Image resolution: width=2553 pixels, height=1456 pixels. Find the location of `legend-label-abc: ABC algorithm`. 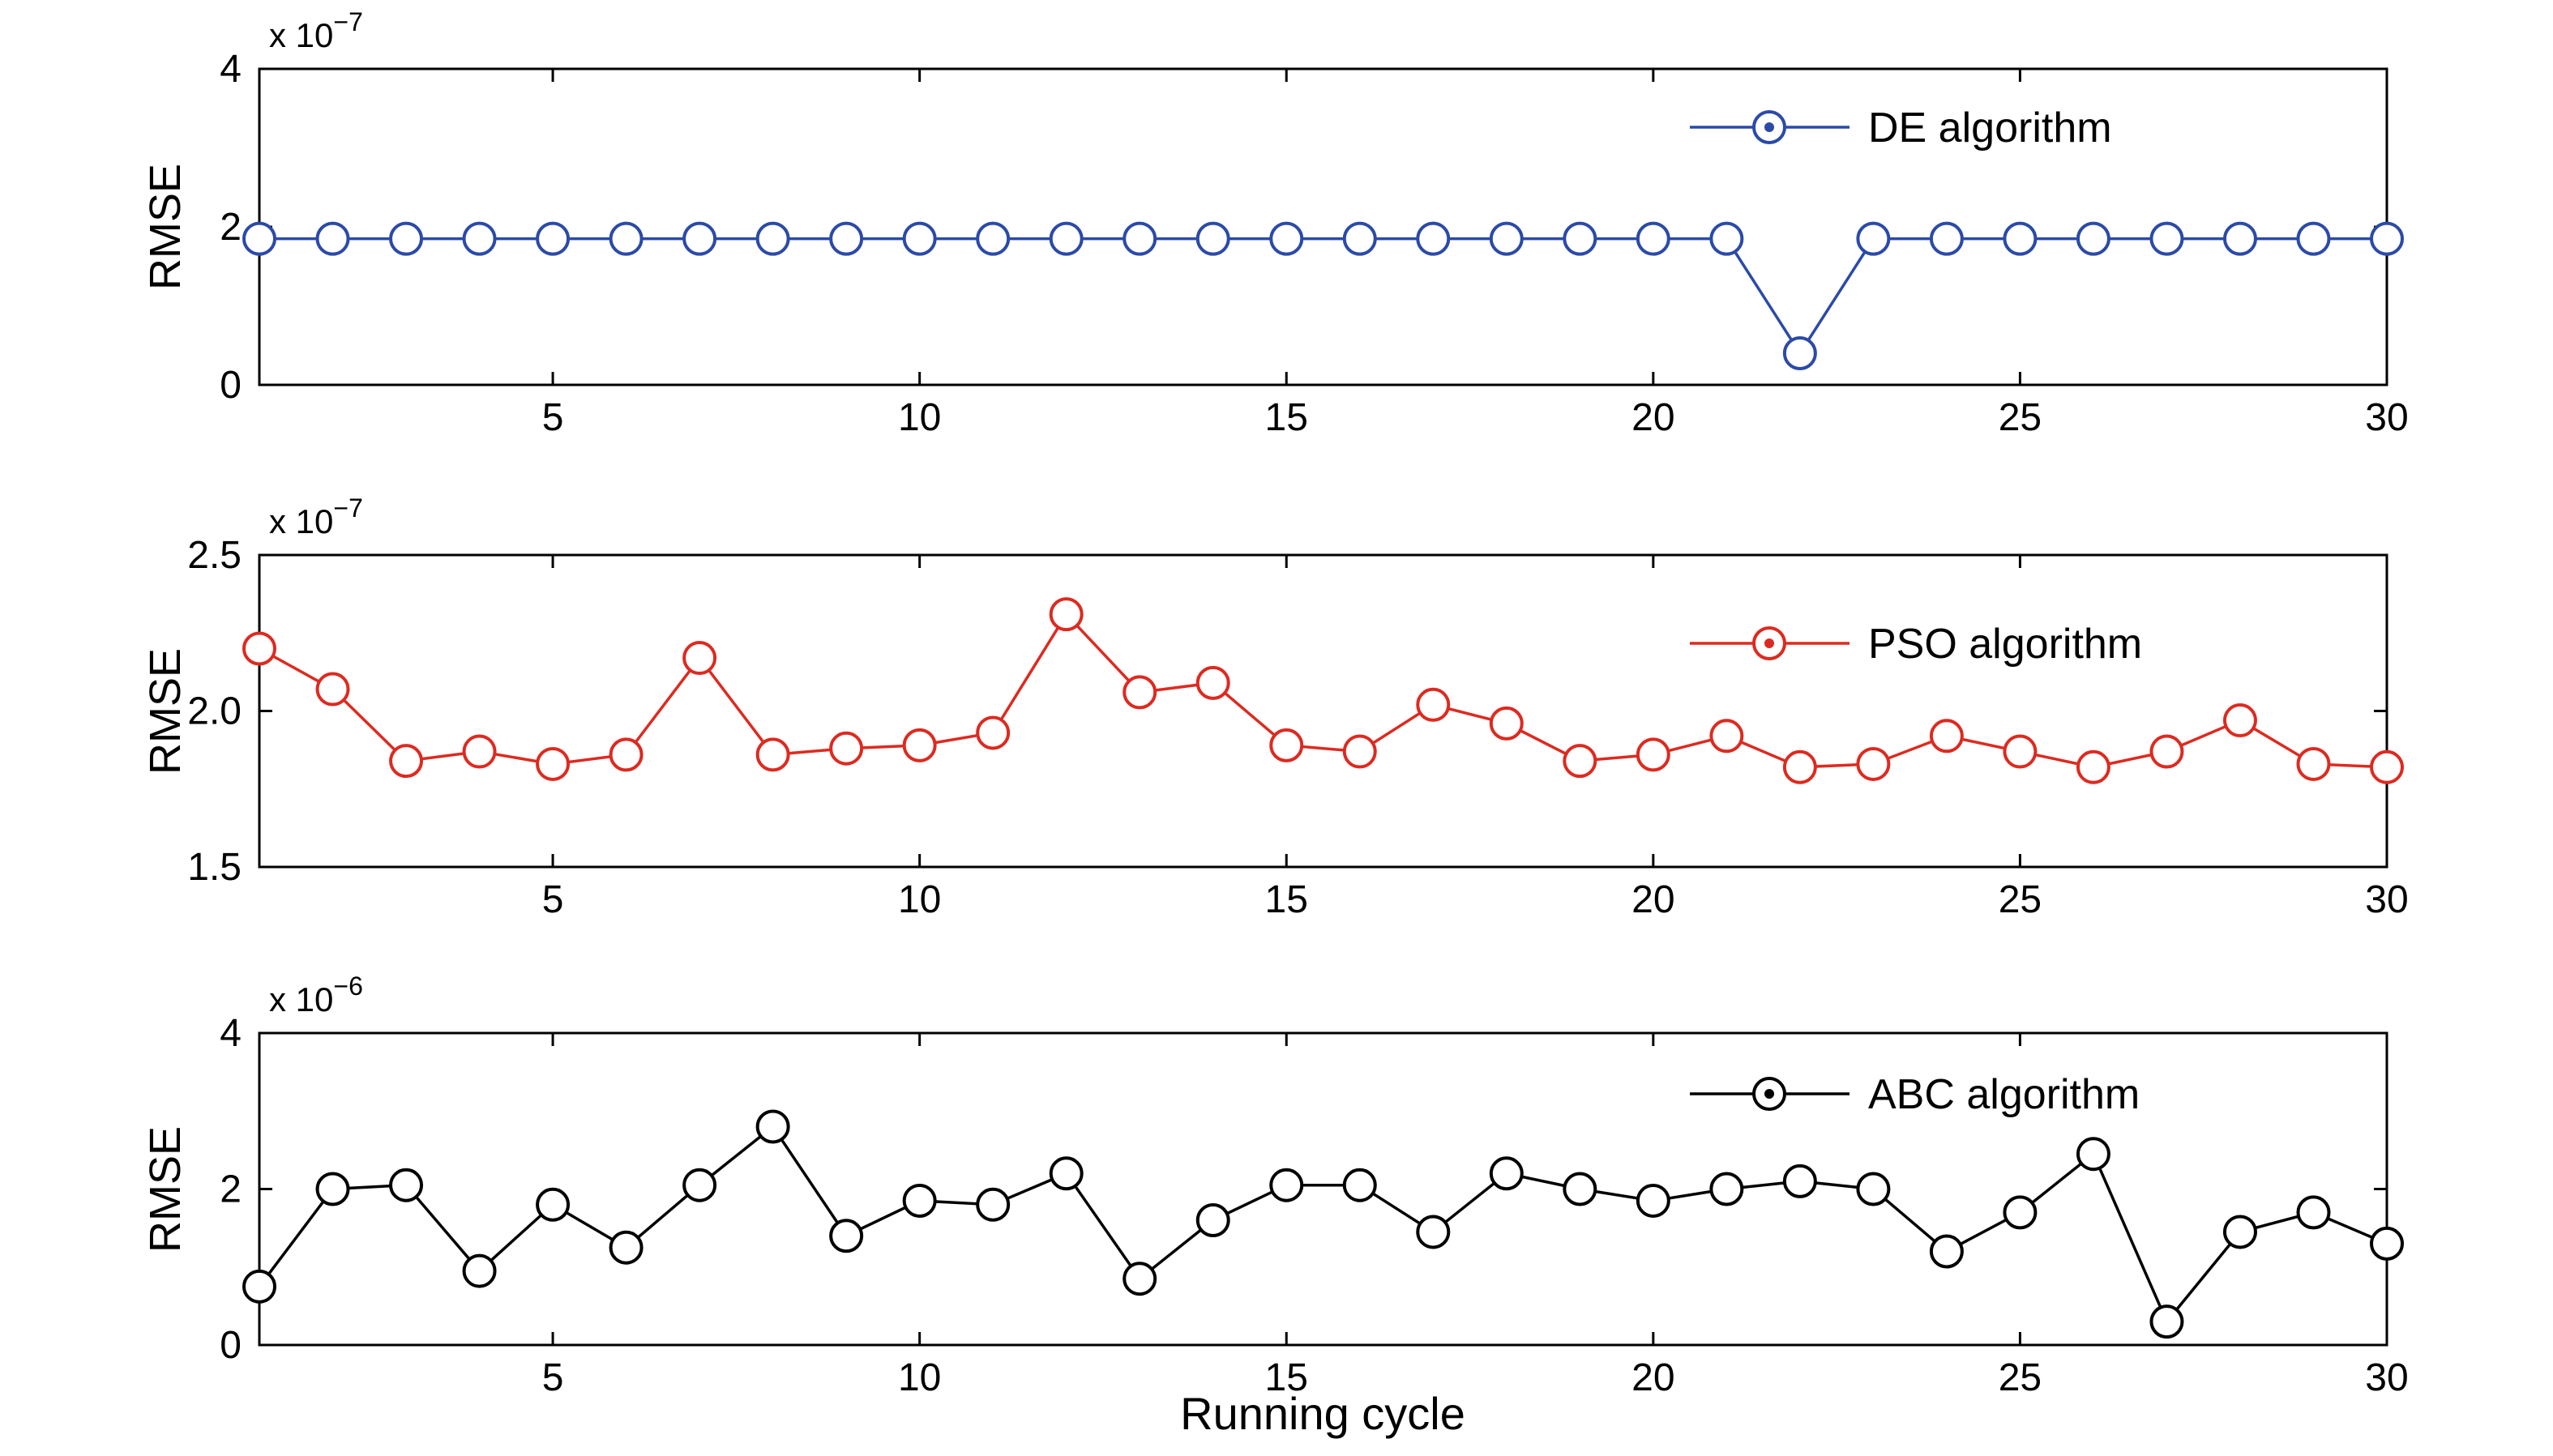

legend-label-abc: ABC algorithm is located at coordinates (2004, 1095).